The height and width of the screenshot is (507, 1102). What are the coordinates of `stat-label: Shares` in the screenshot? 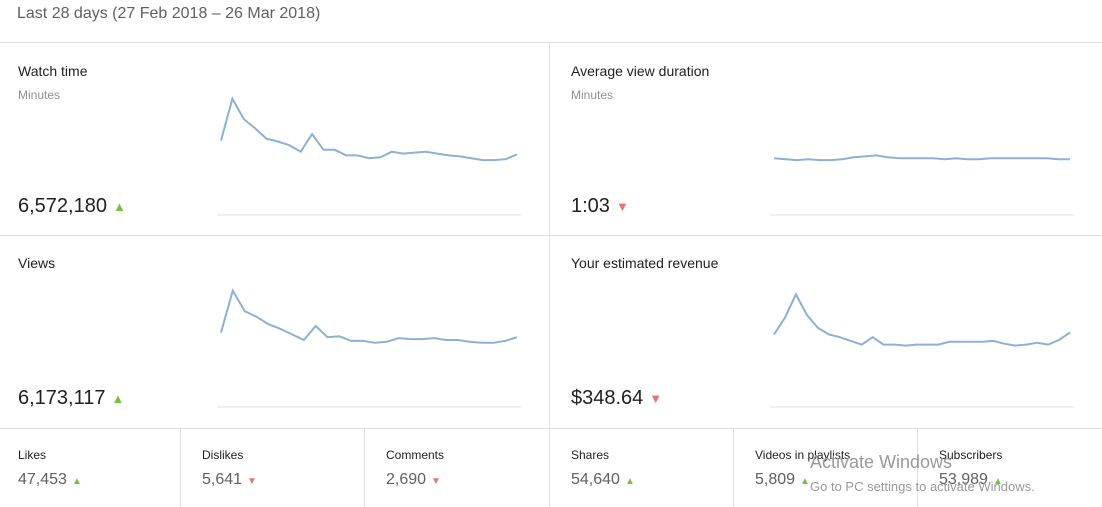 It's located at (590, 455).